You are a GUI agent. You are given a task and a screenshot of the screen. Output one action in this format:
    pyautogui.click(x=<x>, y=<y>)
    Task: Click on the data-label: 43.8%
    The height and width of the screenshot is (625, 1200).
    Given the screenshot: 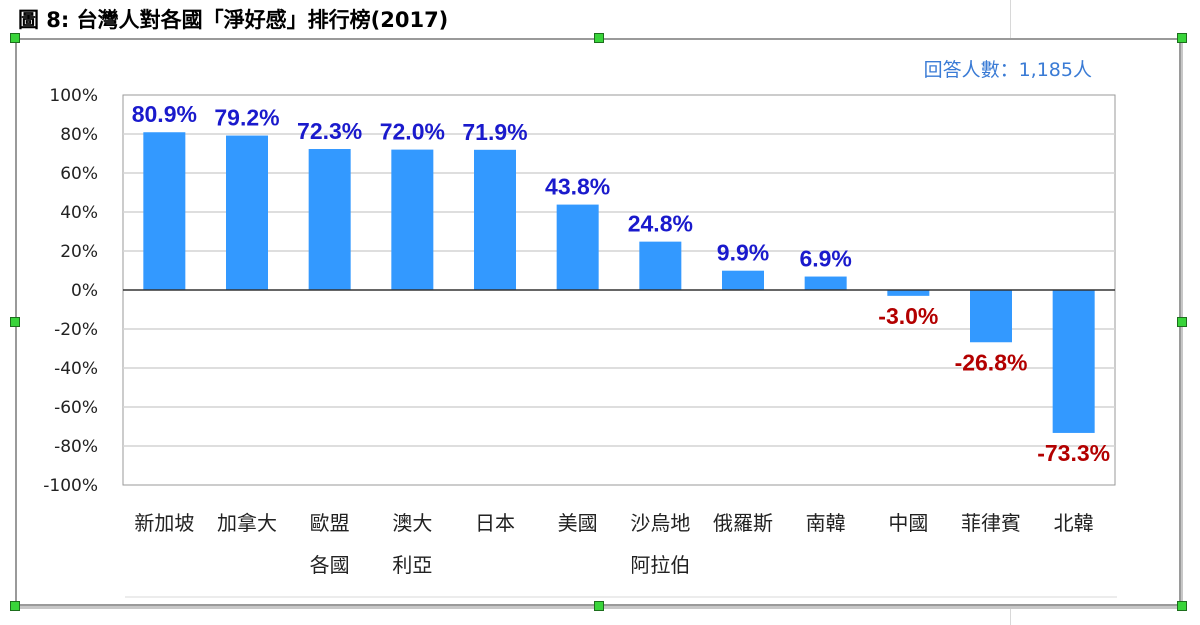 What is the action you would take?
    pyautogui.click(x=577, y=187)
    